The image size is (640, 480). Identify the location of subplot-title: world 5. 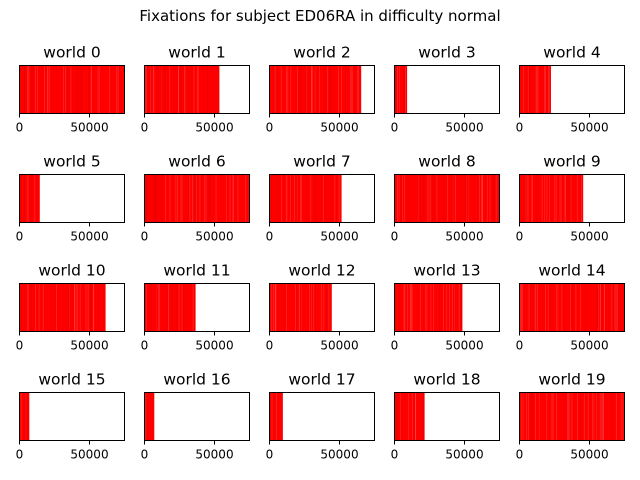
(71, 162).